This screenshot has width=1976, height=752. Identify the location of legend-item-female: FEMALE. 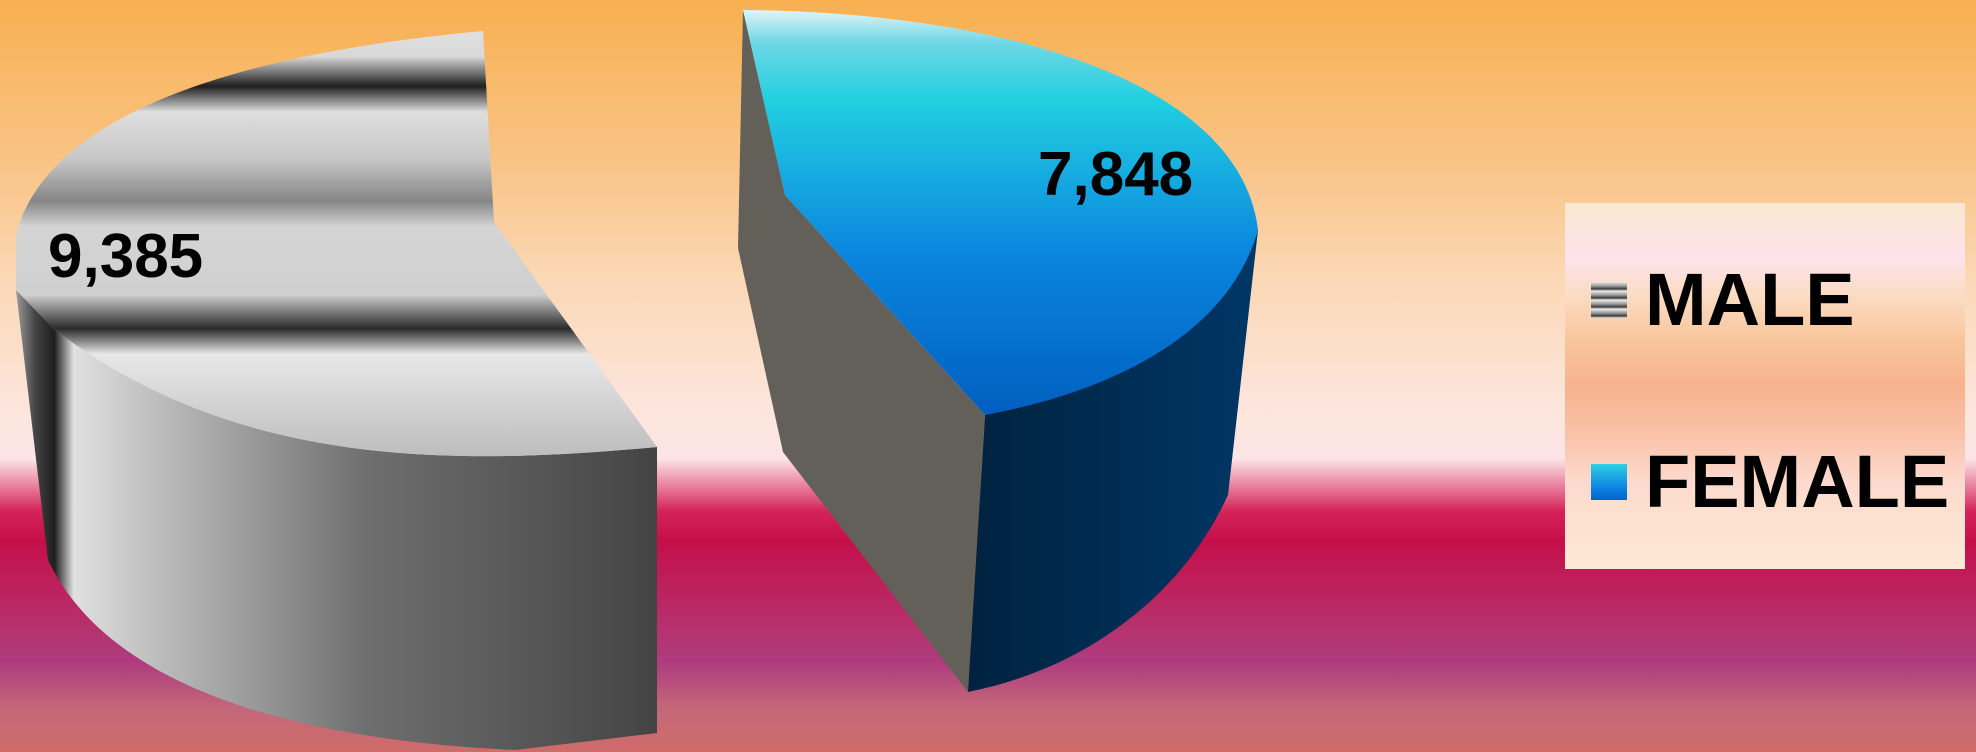
(1770, 482).